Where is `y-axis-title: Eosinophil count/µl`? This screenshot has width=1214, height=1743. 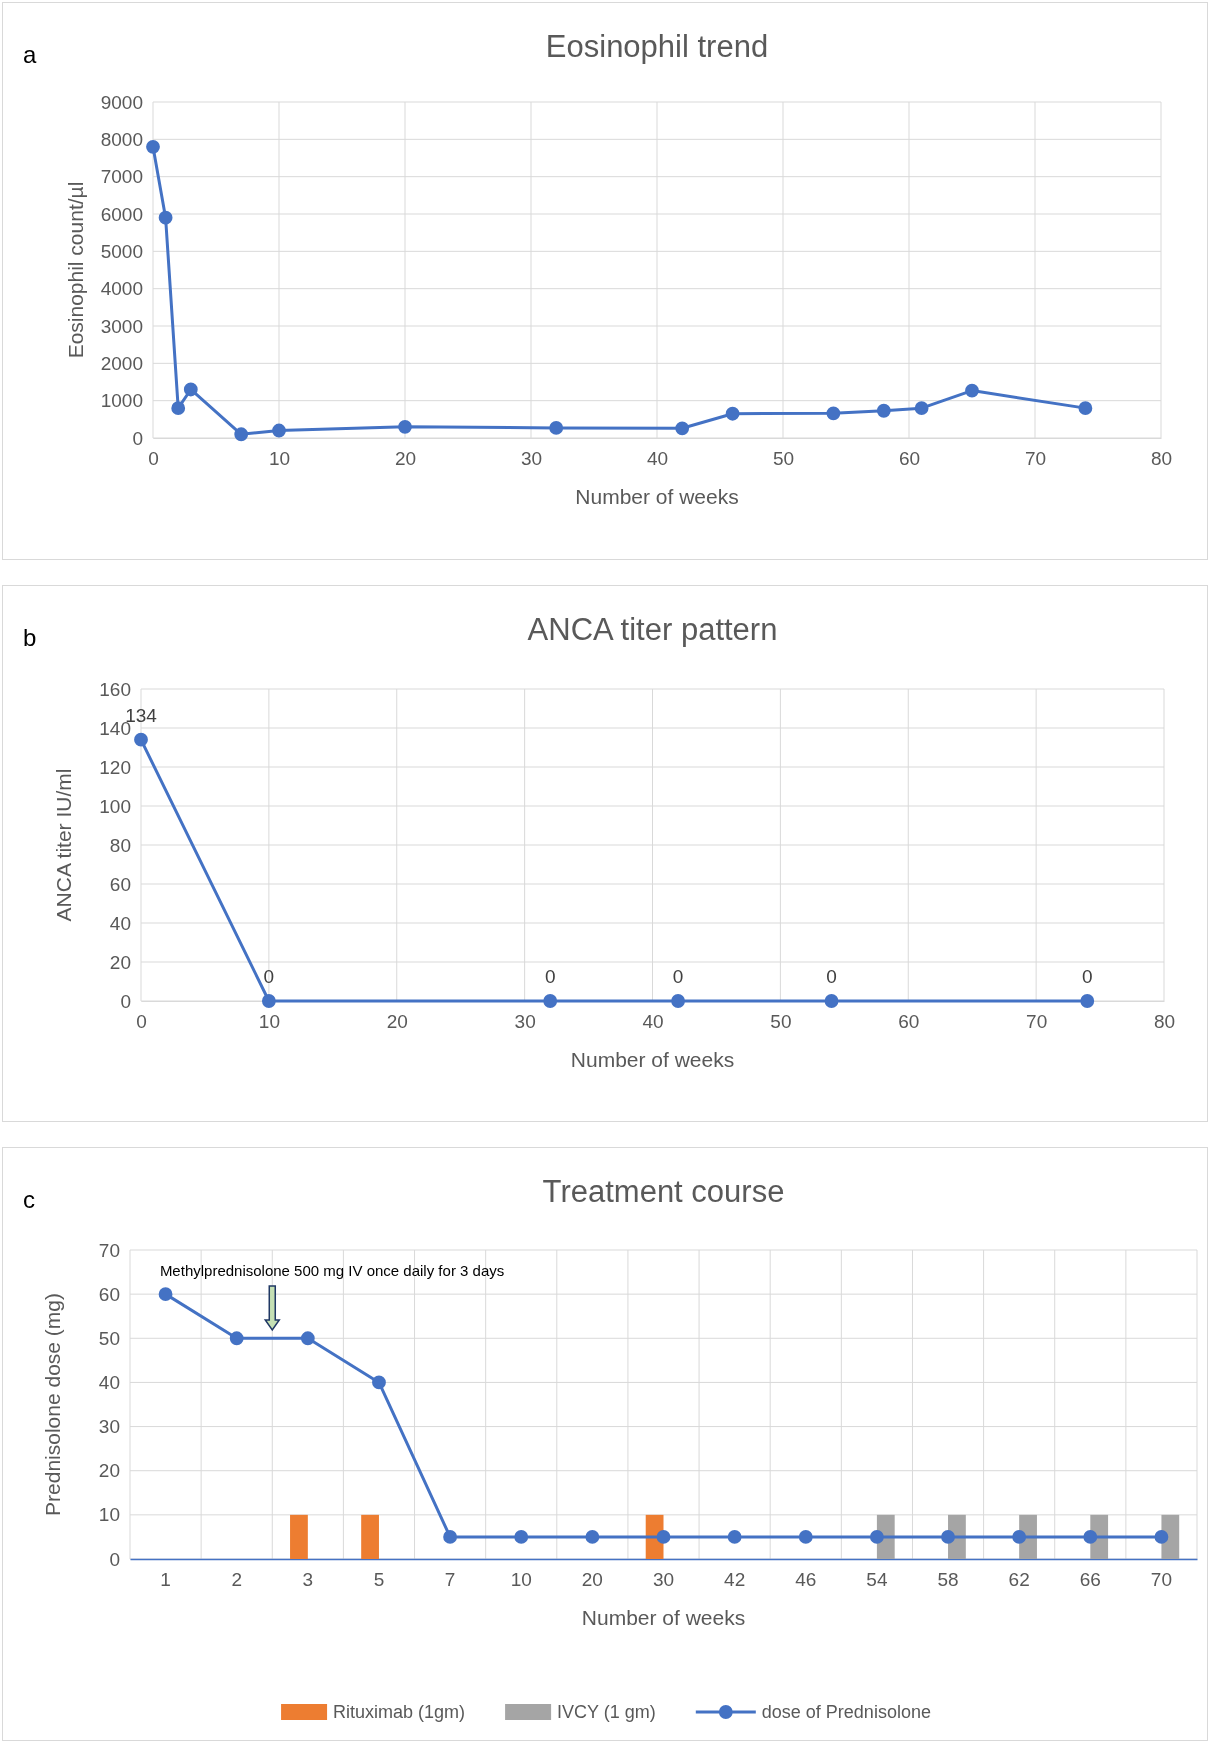 y-axis-title: Eosinophil count/µl is located at coordinates (75, 270).